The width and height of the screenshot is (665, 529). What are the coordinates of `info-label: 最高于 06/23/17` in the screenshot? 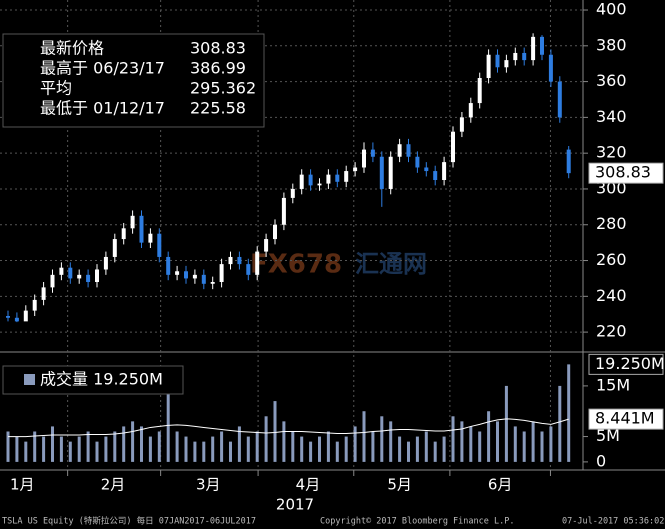 It's located at (102, 68).